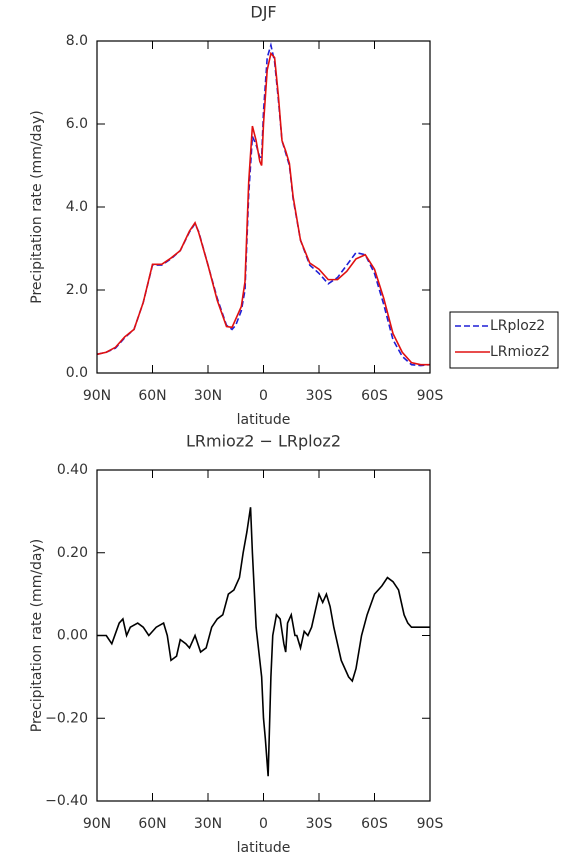  What do you see at coordinates (77, 373) in the screenshot?
I see `y-tick-label: 0.0` at bounding box center [77, 373].